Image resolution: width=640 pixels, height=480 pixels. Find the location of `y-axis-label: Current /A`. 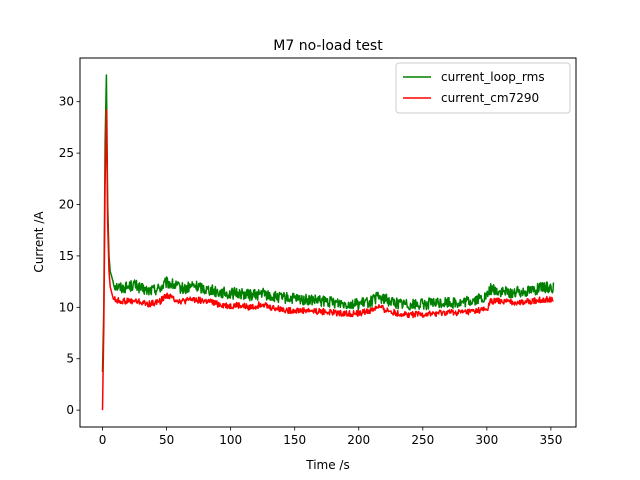

y-axis-label: Current /A is located at coordinates (39, 242).